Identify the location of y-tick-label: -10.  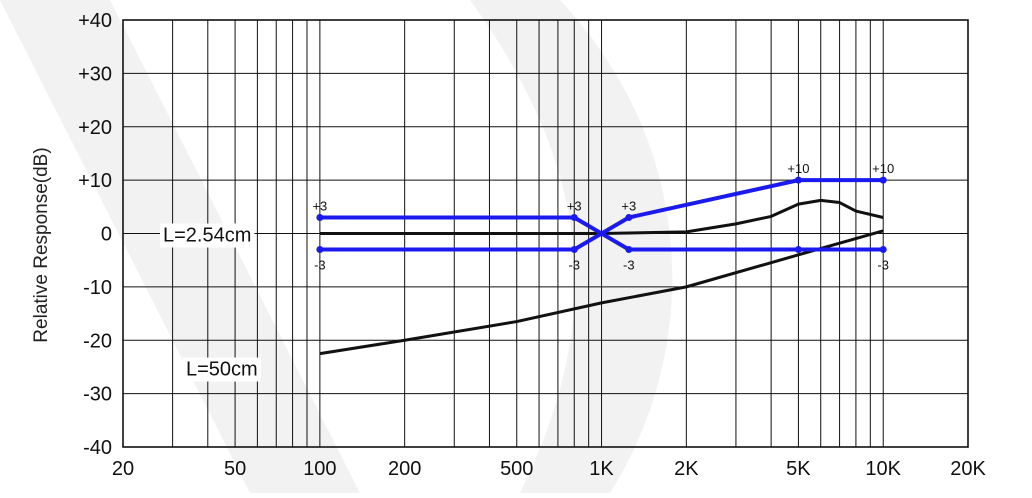
(97, 288).